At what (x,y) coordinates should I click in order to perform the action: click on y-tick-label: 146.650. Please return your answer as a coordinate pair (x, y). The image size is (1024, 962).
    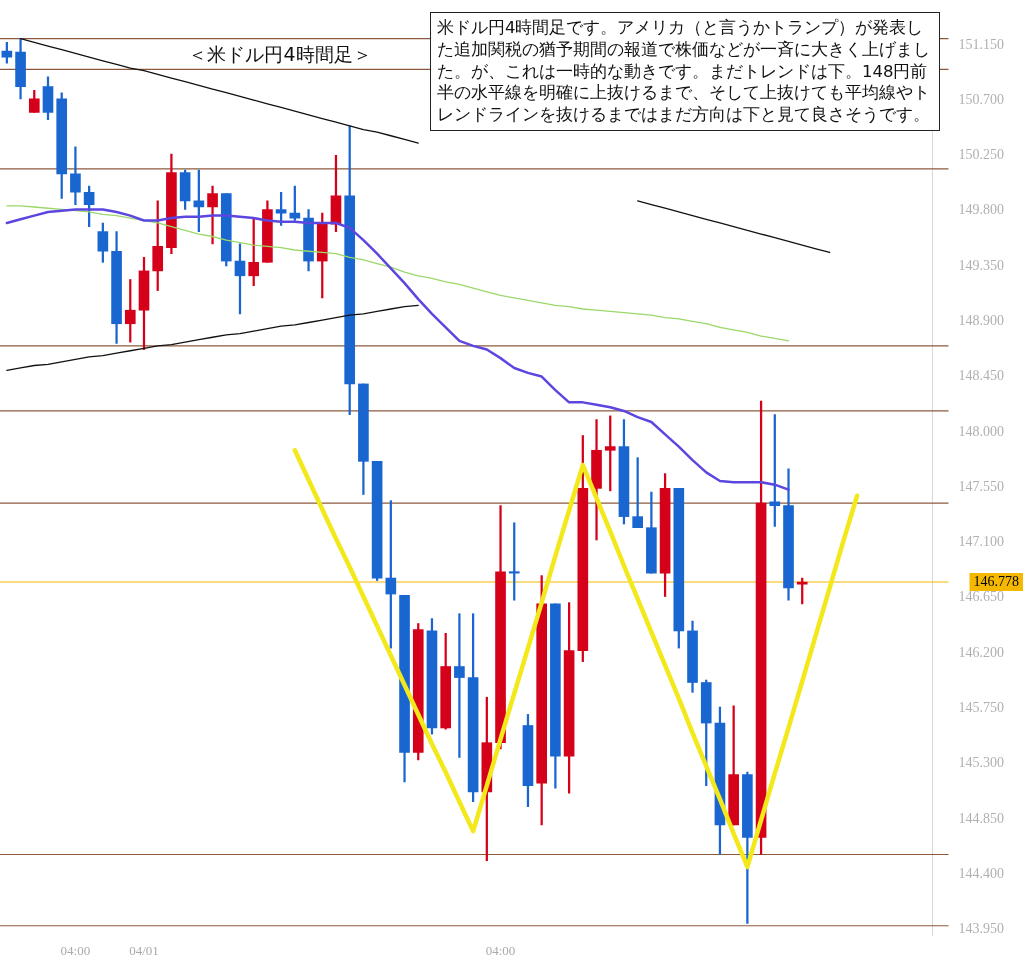
    Looking at the image, I should click on (981, 597).